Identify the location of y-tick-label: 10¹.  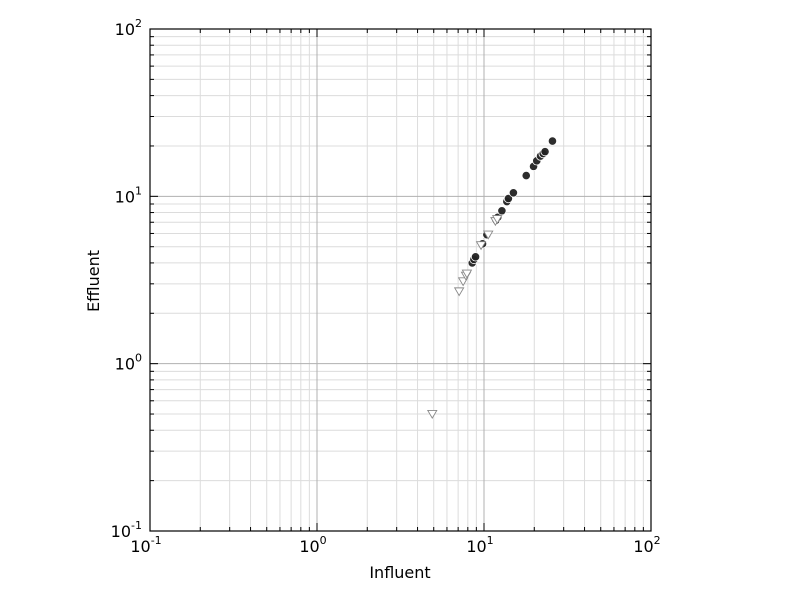
(128, 195).